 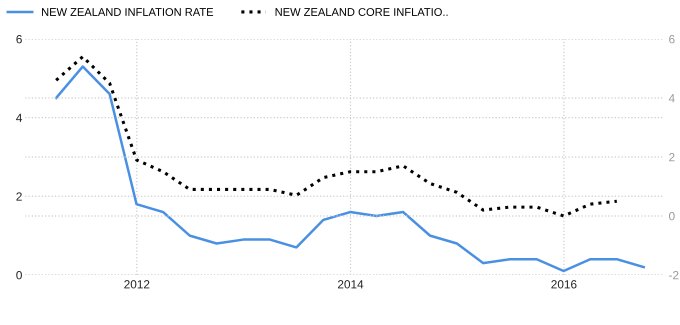 I want to click on legend-label: NEW ZEALAND INFLATION RATE, so click(x=128, y=12).